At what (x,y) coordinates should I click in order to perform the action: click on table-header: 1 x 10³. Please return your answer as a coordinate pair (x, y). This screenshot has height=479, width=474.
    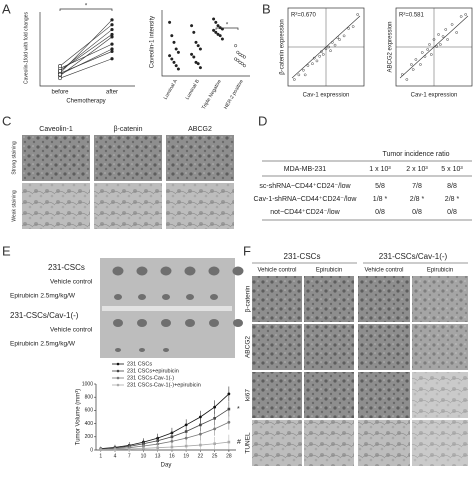
    Looking at the image, I should click on (380, 169).